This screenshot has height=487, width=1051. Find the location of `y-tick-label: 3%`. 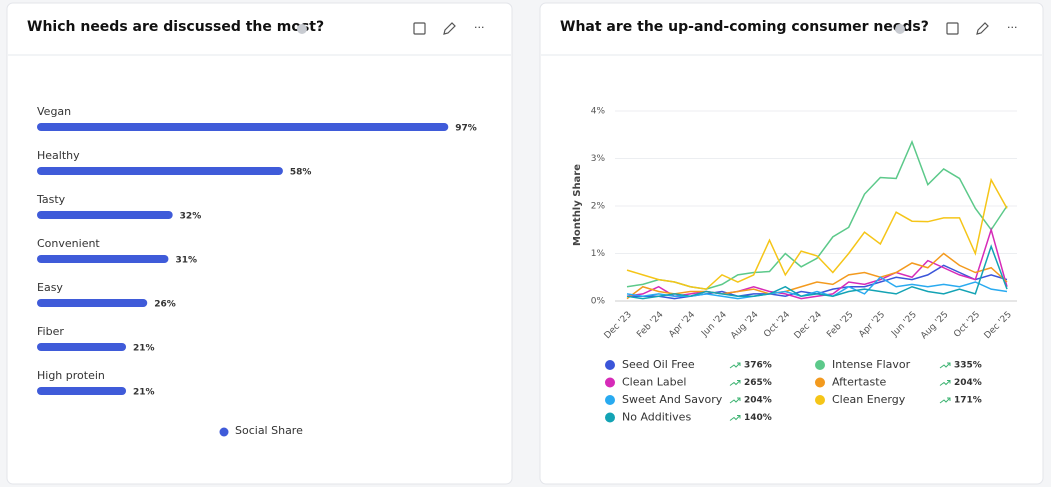

y-tick-label: 3% is located at coordinates (598, 159).